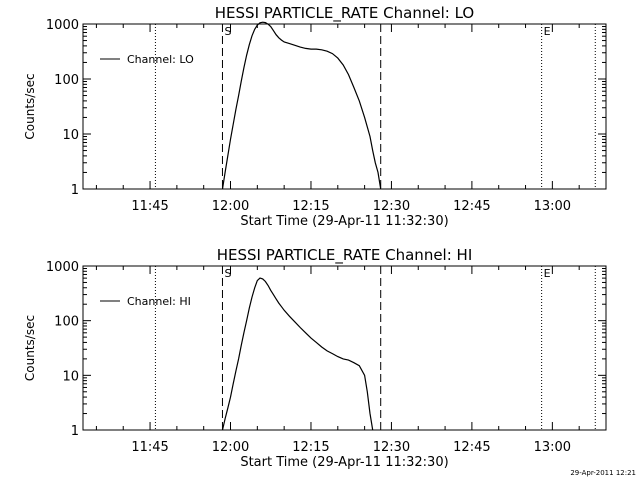 The width and height of the screenshot is (640, 480). What do you see at coordinates (345, 255) in the screenshot?
I see `chart-title: HESSI PARTICLE_RATE Channel: HI` at bounding box center [345, 255].